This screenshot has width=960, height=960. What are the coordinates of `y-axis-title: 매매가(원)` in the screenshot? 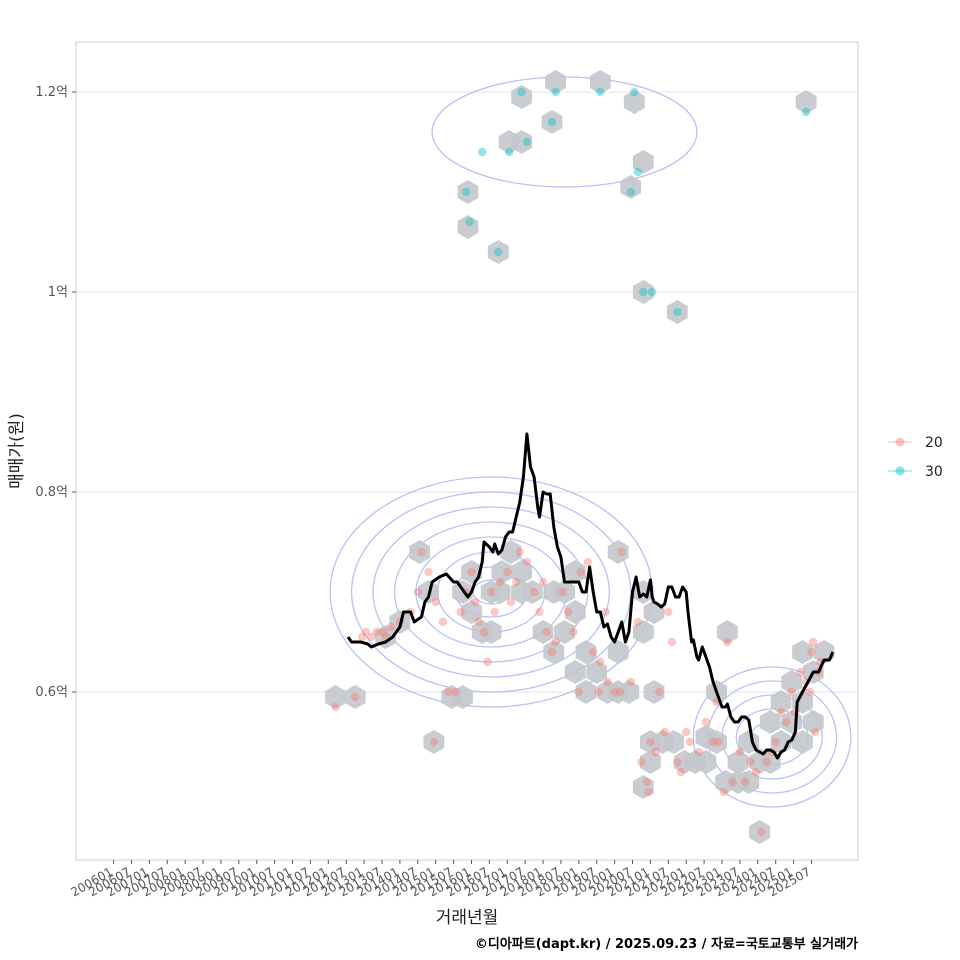 It's located at (17, 451).